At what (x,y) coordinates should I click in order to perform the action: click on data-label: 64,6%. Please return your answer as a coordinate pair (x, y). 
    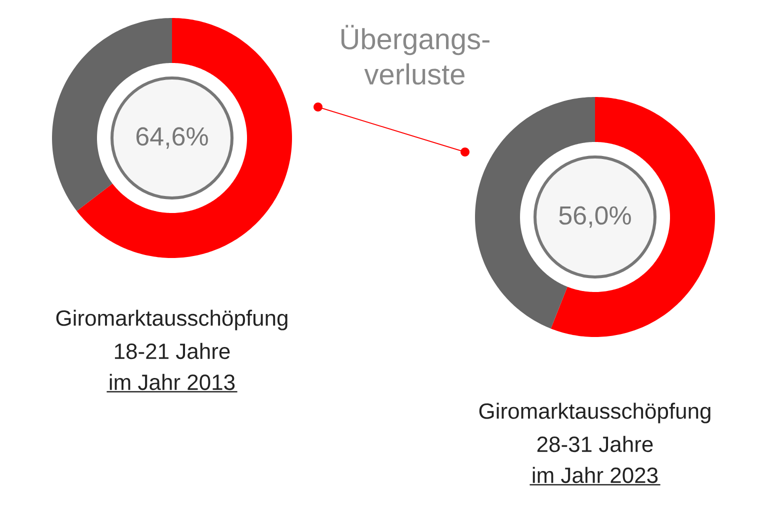
    Looking at the image, I should click on (172, 138).